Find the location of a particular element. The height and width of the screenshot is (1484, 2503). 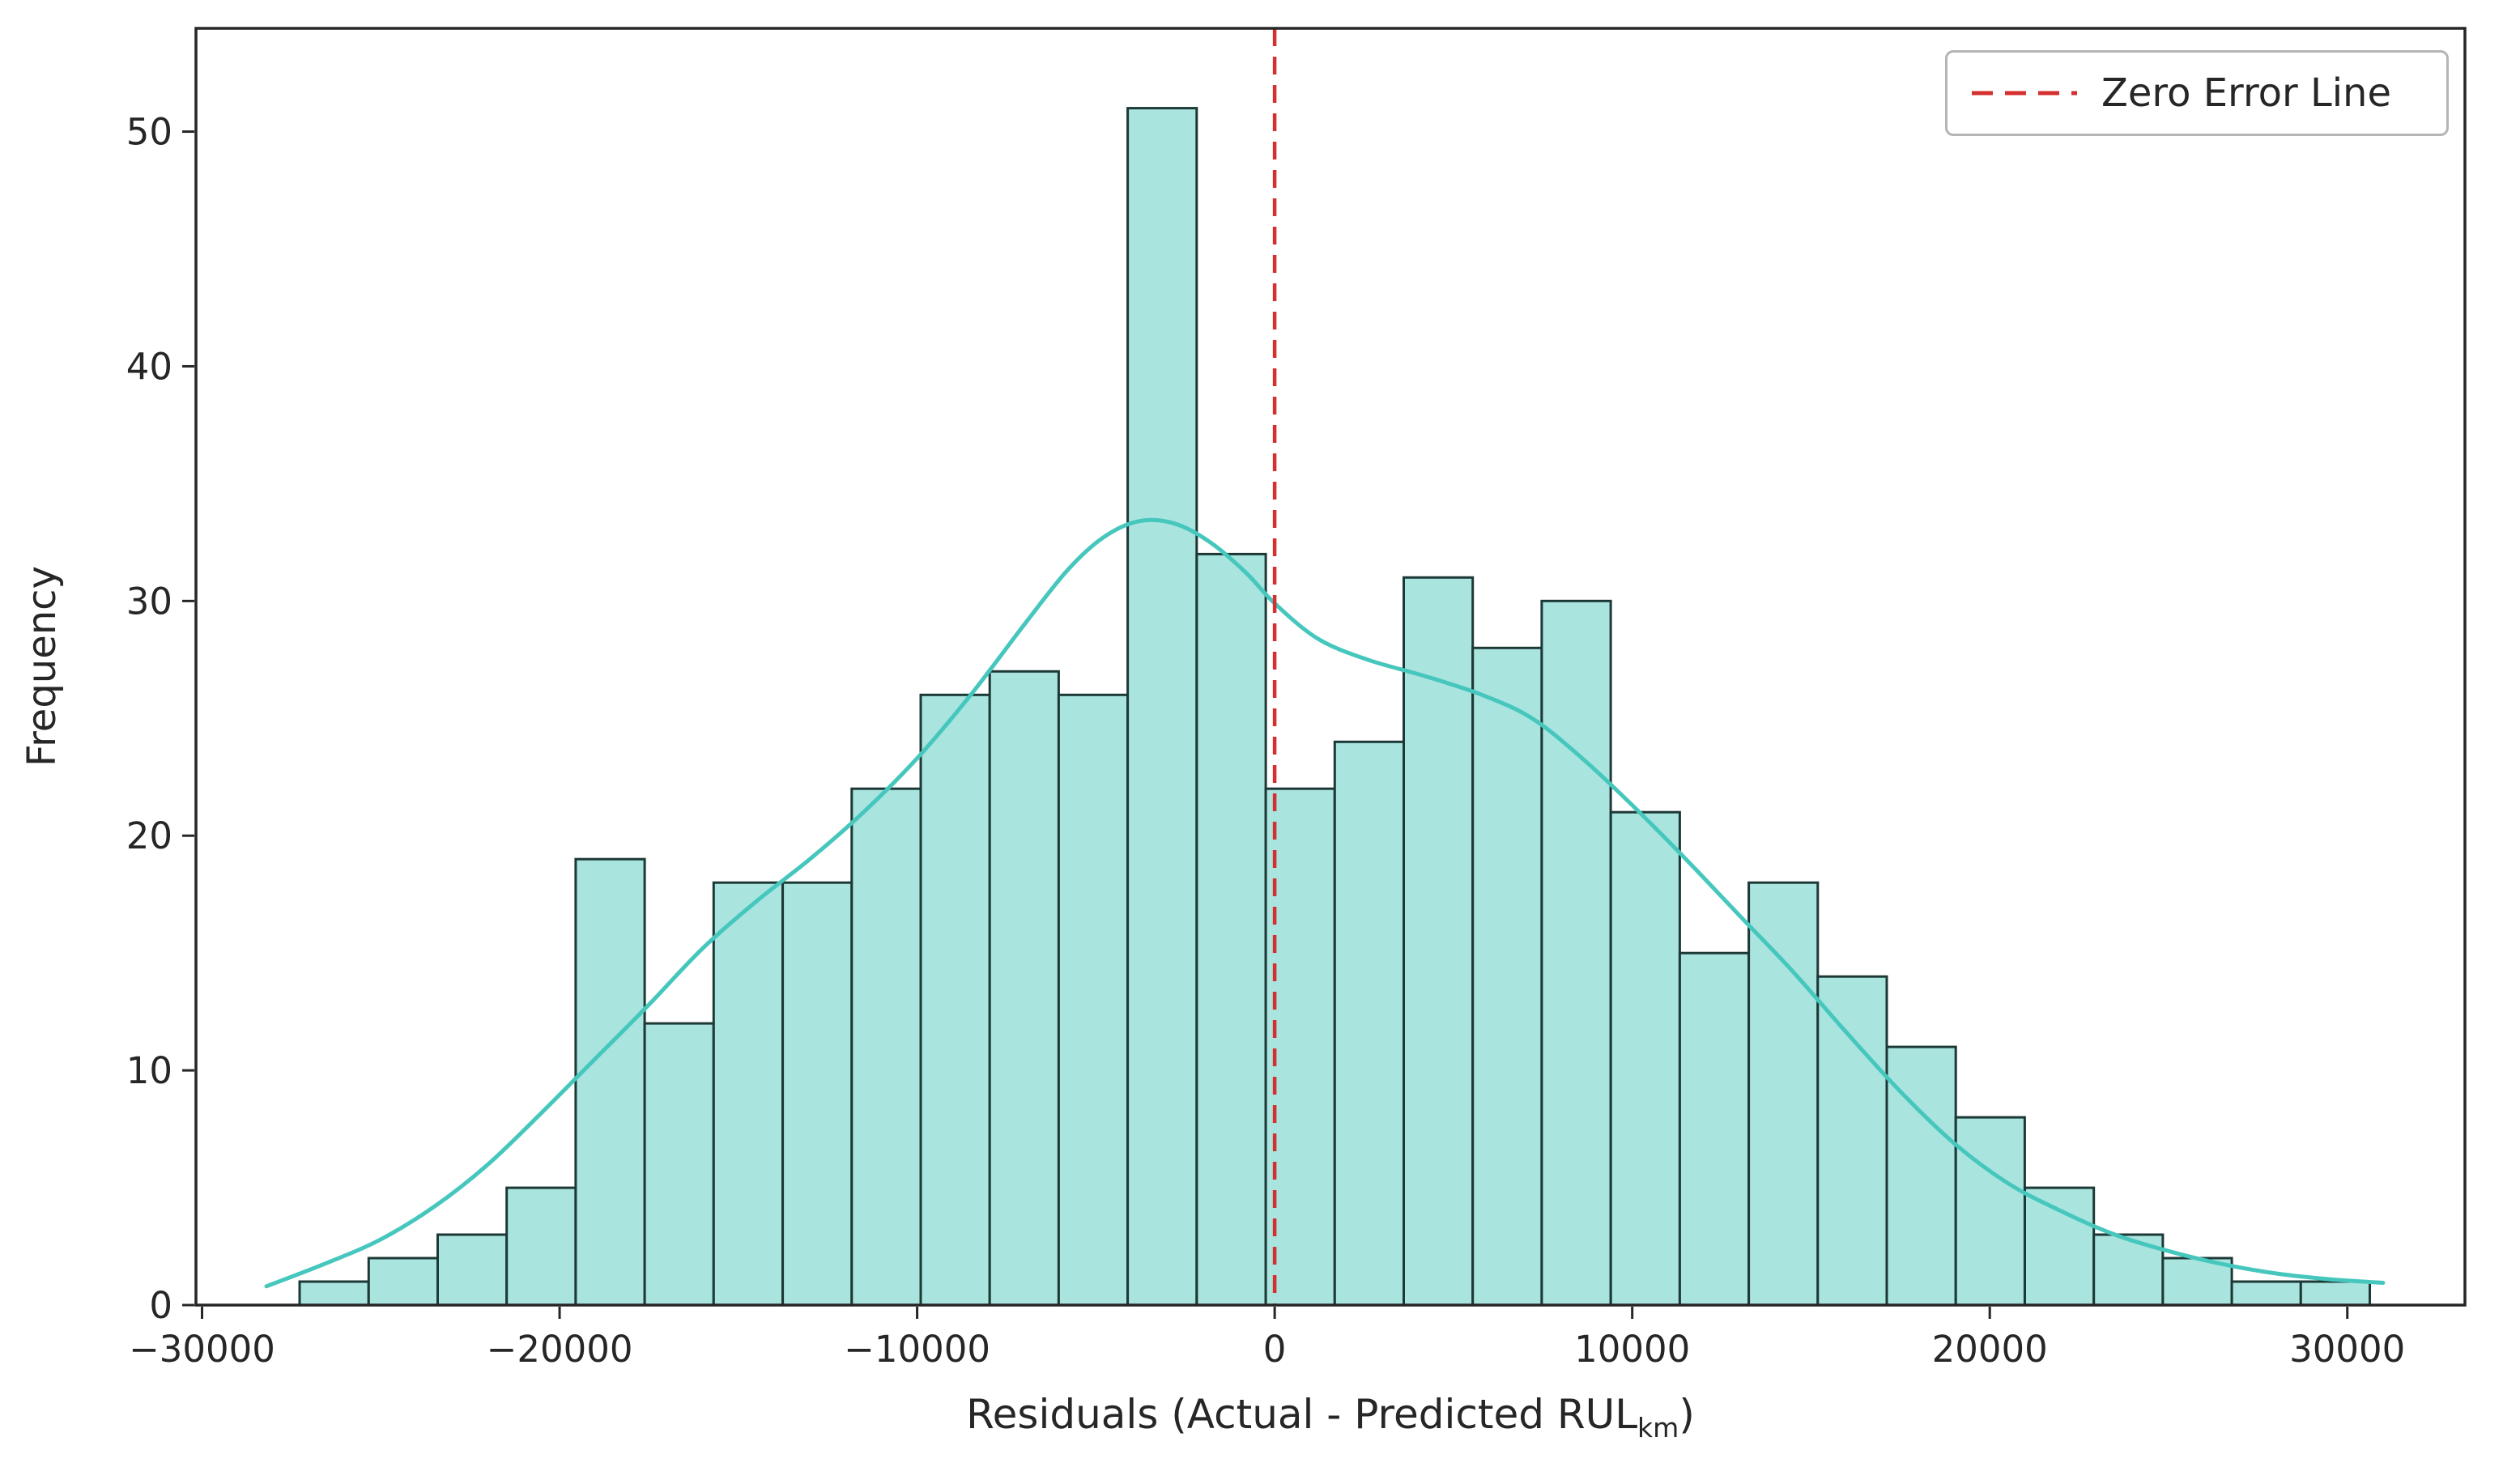

x-tick-label: −20000 is located at coordinates (560, 1349).